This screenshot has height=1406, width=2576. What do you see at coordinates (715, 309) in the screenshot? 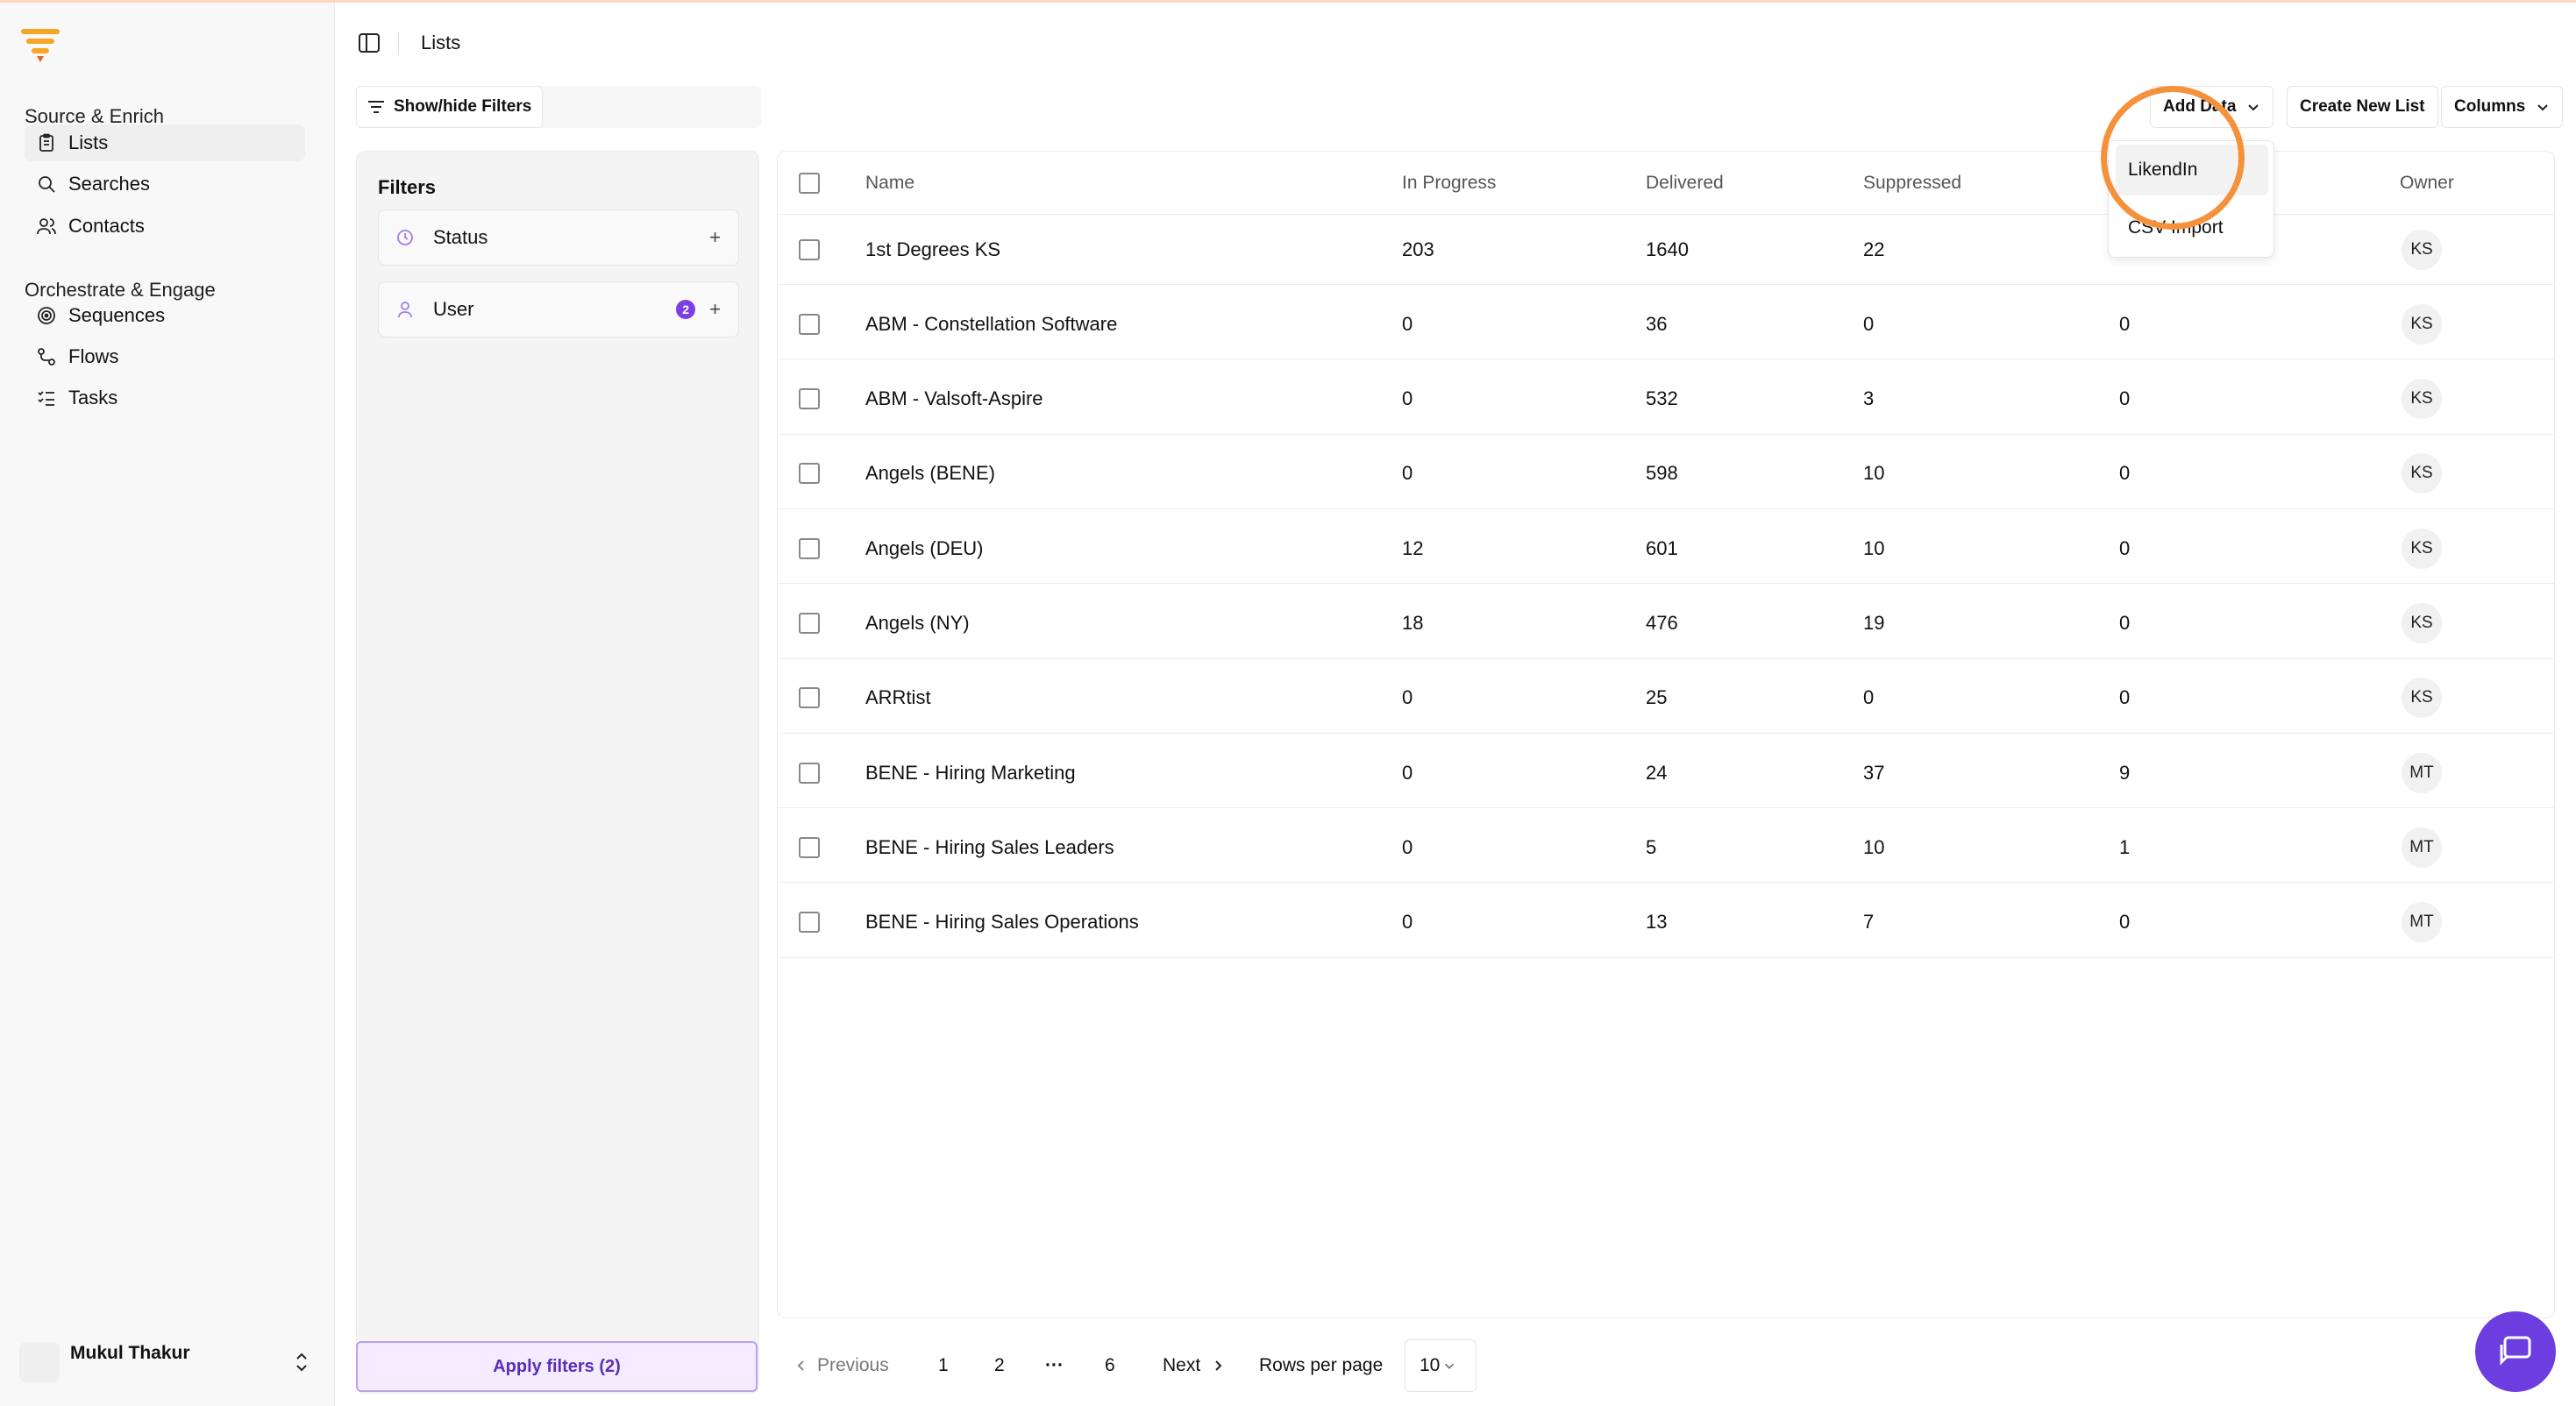
I see `add-user-filter-icon: +` at bounding box center [715, 309].